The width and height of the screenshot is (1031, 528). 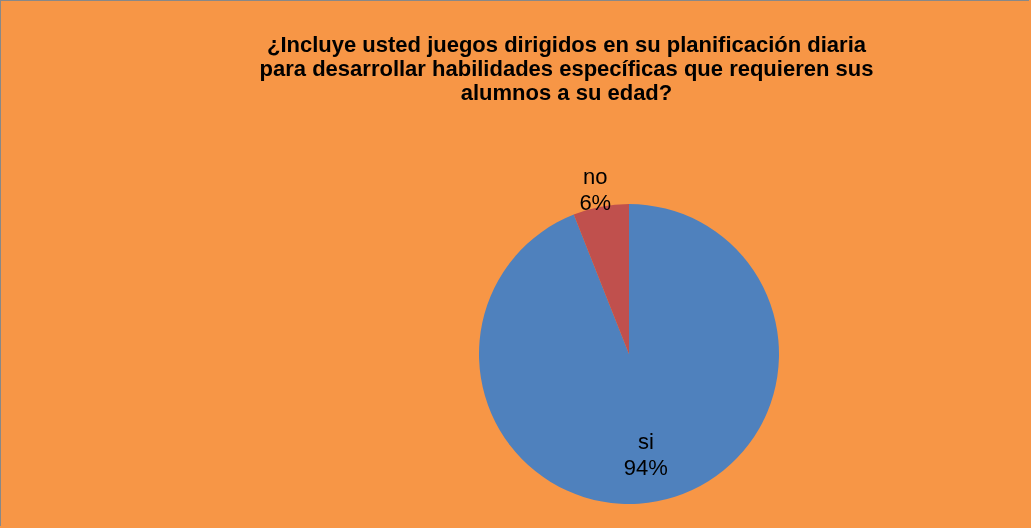 What do you see at coordinates (566, 68) in the screenshot?
I see `chart-title: ¿Incluye usted juegos dirigidos en su planificación diaria para desarrollar habilidades específicas que requieren sus alumnos a su edad?` at bounding box center [566, 68].